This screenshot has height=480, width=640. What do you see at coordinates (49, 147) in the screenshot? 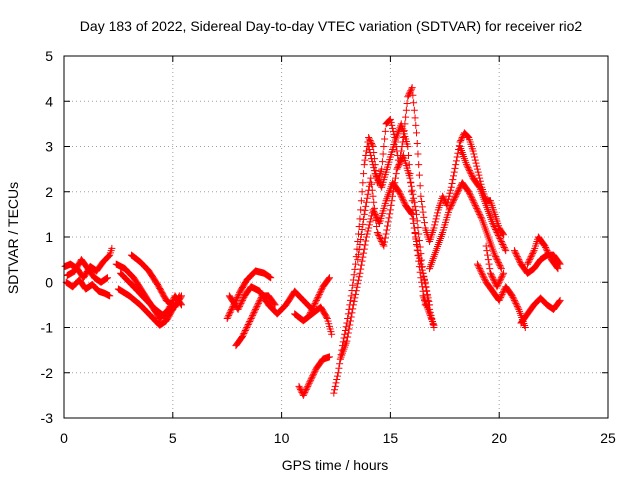
I see `y-tick-label: 3` at bounding box center [49, 147].